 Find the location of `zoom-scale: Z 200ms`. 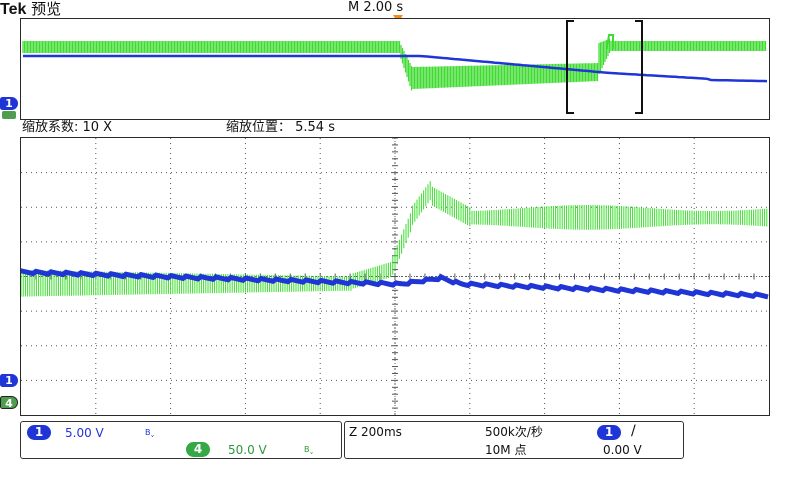

zoom-scale: Z 200ms is located at coordinates (375, 432).